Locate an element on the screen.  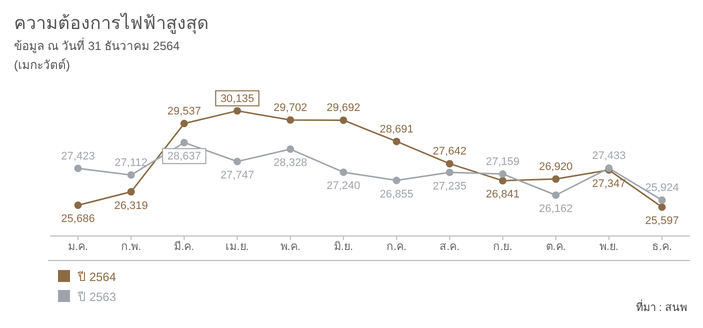
data-label: 28,691 is located at coordinates (397, 129).